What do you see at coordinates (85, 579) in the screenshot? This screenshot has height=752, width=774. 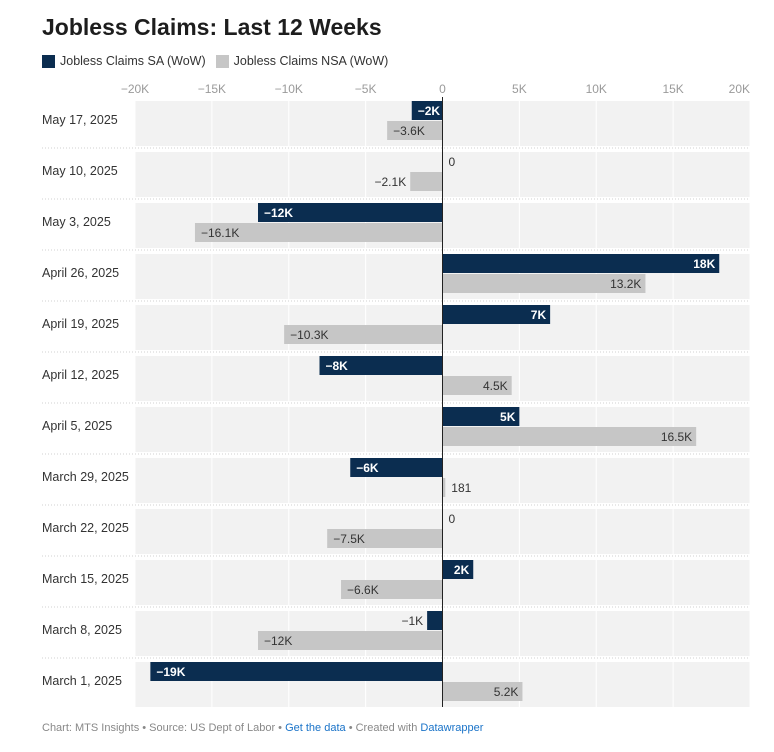 I see `category-label: March 15, 2025` at bounding box center [85, 579].